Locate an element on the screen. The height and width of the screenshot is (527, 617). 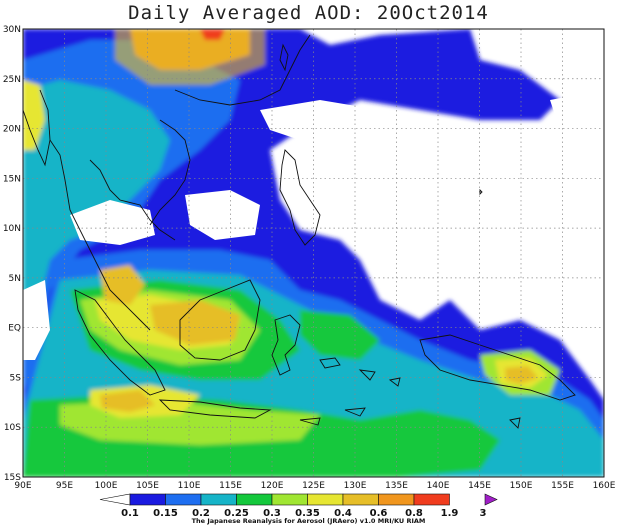
colorbar: 0.1 0.15 0.2 0.25 0.3 0.35 0.4 0.6 0.8 1.9 3 is located at coordinates (298, 506).